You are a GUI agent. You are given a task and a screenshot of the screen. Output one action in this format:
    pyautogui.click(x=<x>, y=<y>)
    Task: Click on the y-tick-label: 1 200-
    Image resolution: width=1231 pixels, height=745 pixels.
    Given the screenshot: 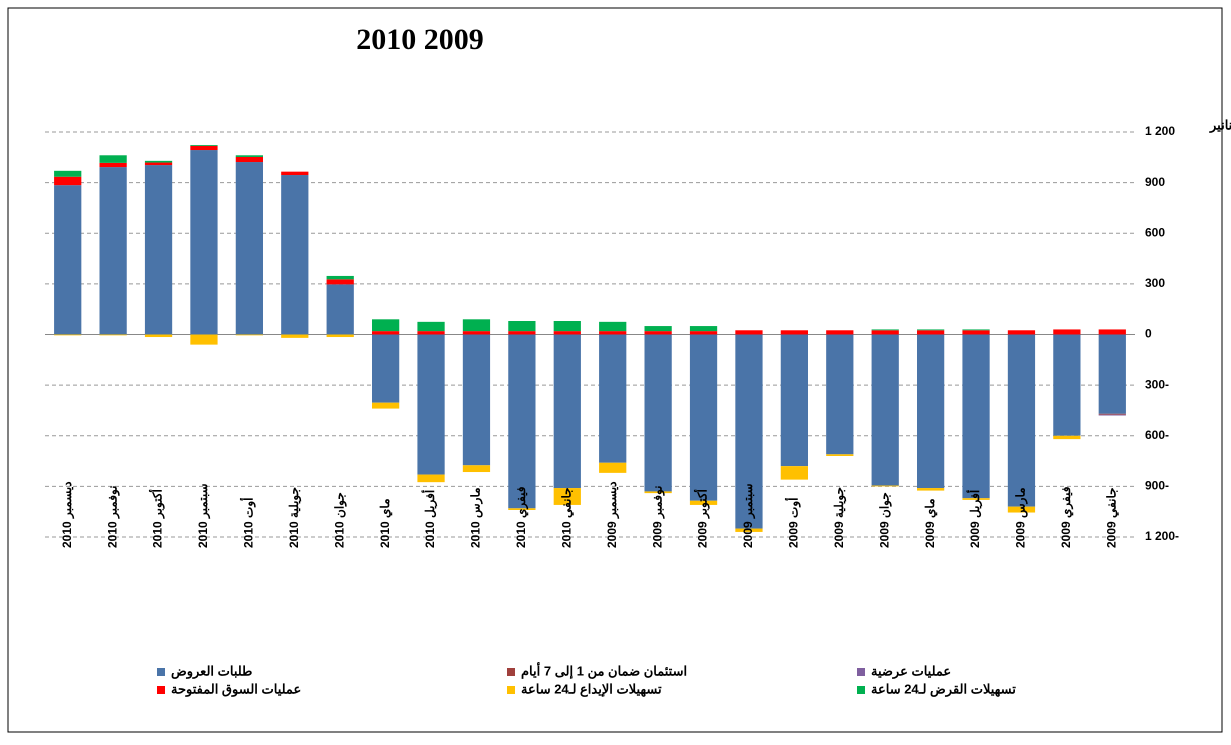 What is the action you would take?
    pyautogui.click(x=1162, y=536)
    